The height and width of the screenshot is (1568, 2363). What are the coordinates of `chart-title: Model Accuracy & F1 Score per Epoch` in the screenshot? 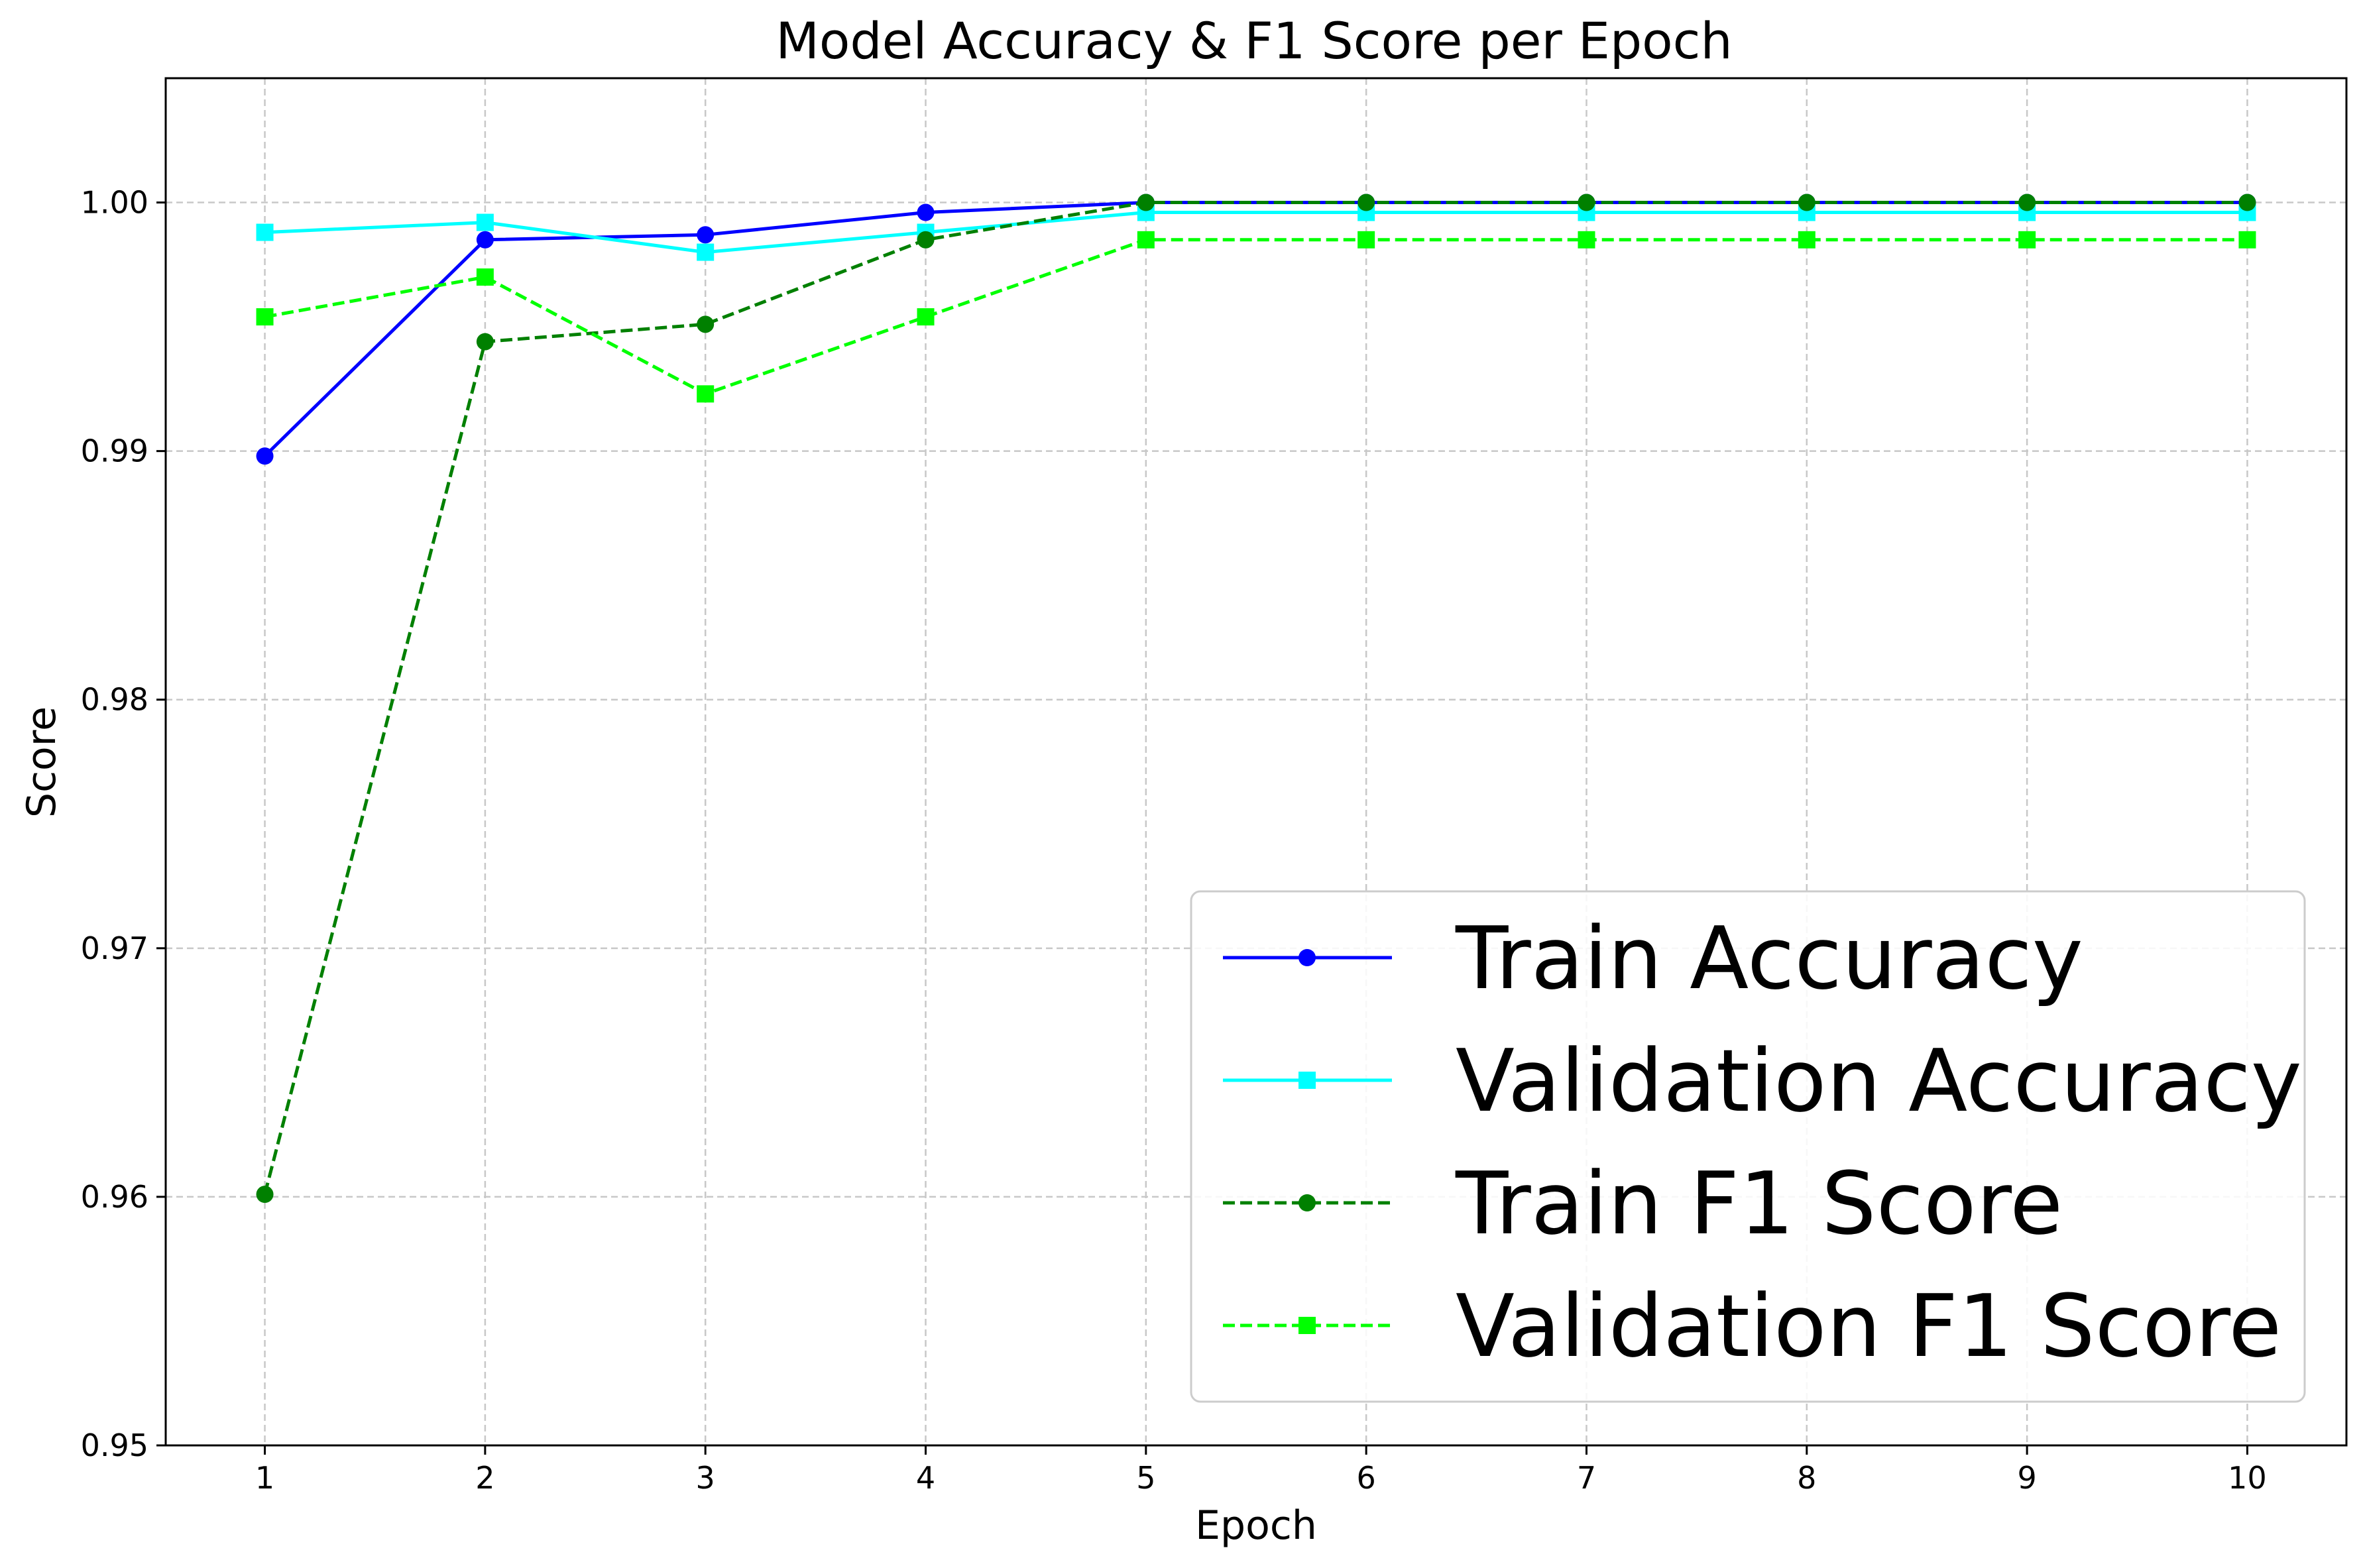 It's located at (1254, 40).